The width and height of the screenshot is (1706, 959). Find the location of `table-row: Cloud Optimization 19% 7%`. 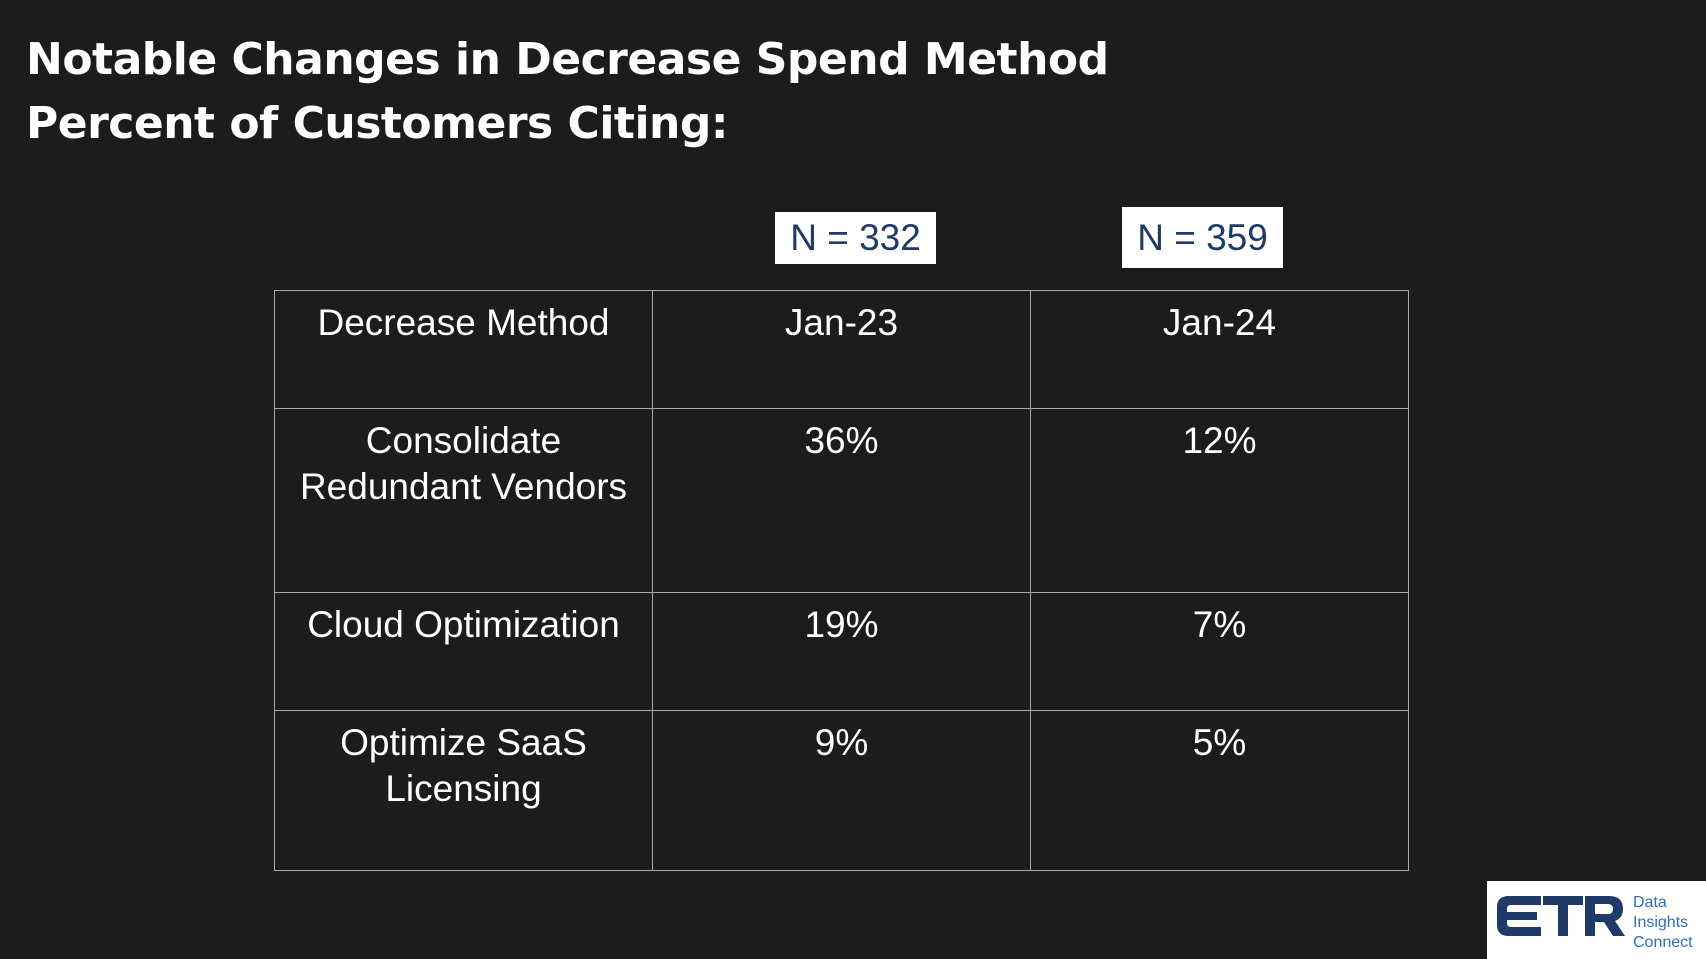

table-row: Cloud Optimization 19% 7% is located at coordinates (841, 651).